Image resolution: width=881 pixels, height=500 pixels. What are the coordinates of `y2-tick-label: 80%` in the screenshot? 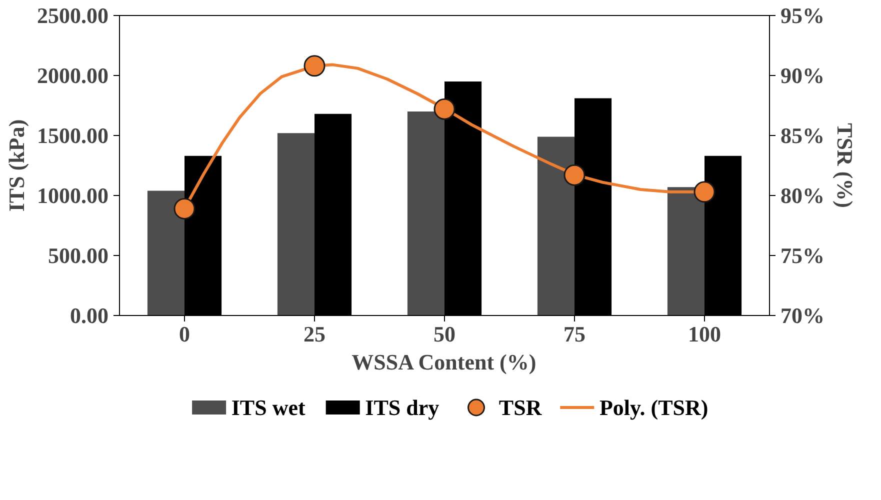 It's located at (802, 195).